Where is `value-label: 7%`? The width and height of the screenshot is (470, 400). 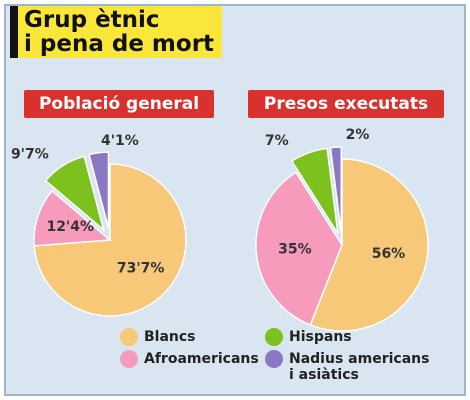
value-label: 7% is located at coordinates (277, 141).